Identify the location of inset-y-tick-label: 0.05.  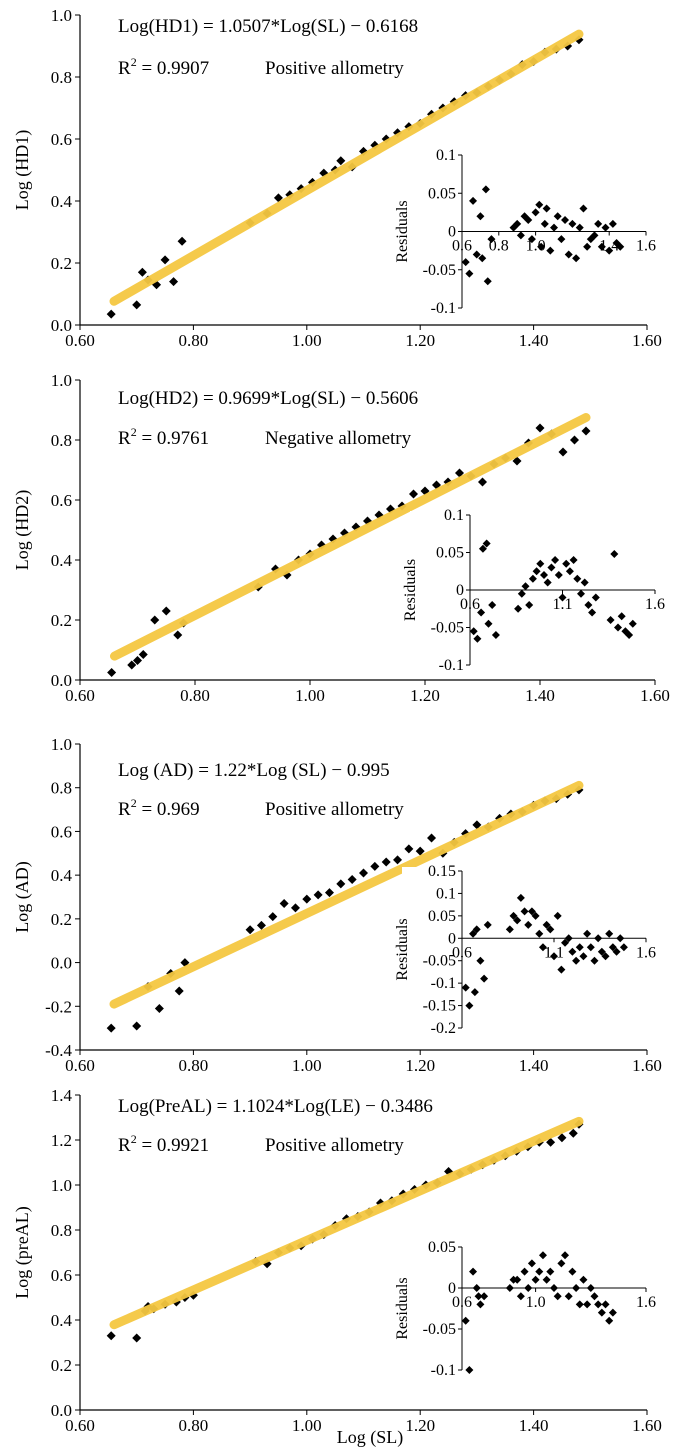
(442, 193).